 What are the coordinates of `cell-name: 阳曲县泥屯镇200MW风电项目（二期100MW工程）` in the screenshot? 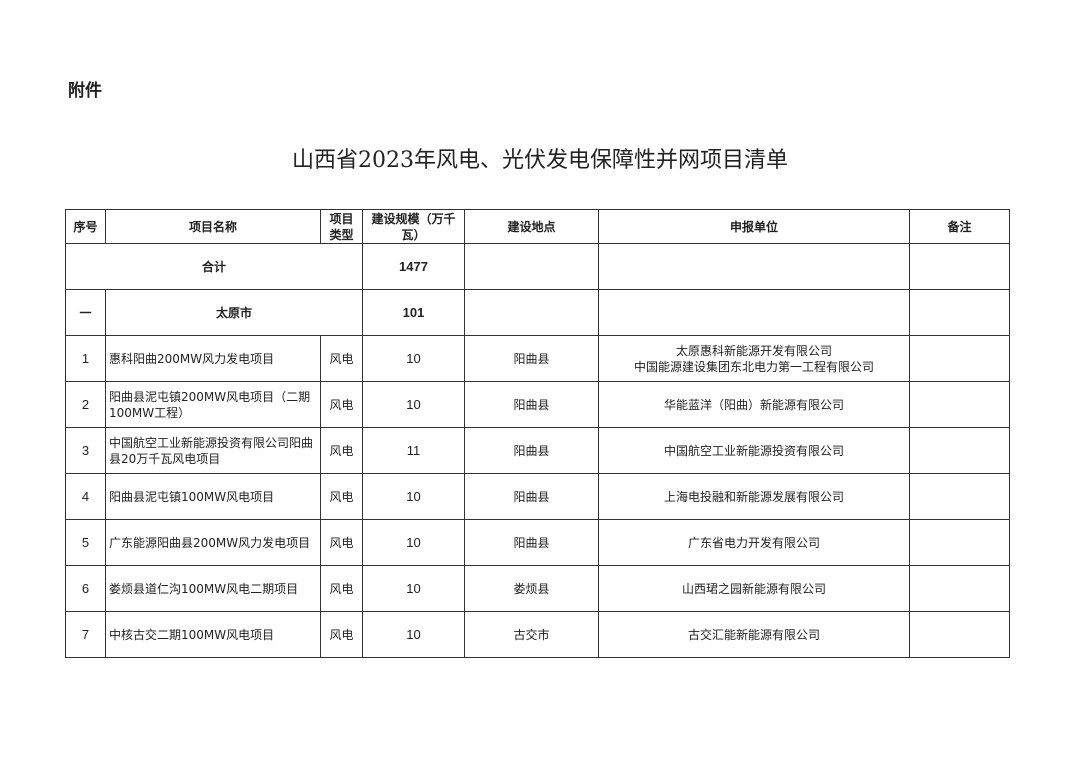 It's located at (213, 404).